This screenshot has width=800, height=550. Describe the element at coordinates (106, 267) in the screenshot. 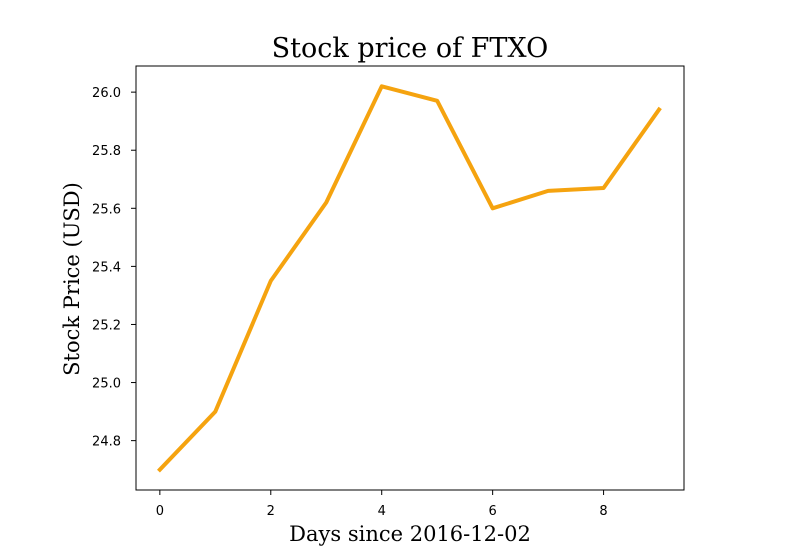

I see `y-tick-label: 25.4` at that location.